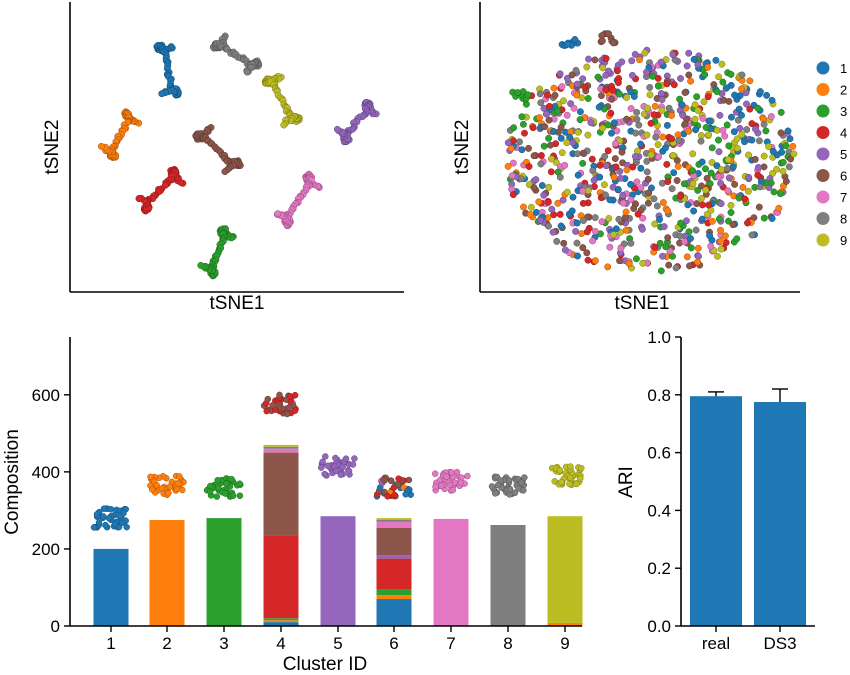 The image size is (850, 675). What do you see at coordinates (110, 643) in the screenshot?
I see `panel-c-x-tick-label: 1` at bounding box center [110, 643].